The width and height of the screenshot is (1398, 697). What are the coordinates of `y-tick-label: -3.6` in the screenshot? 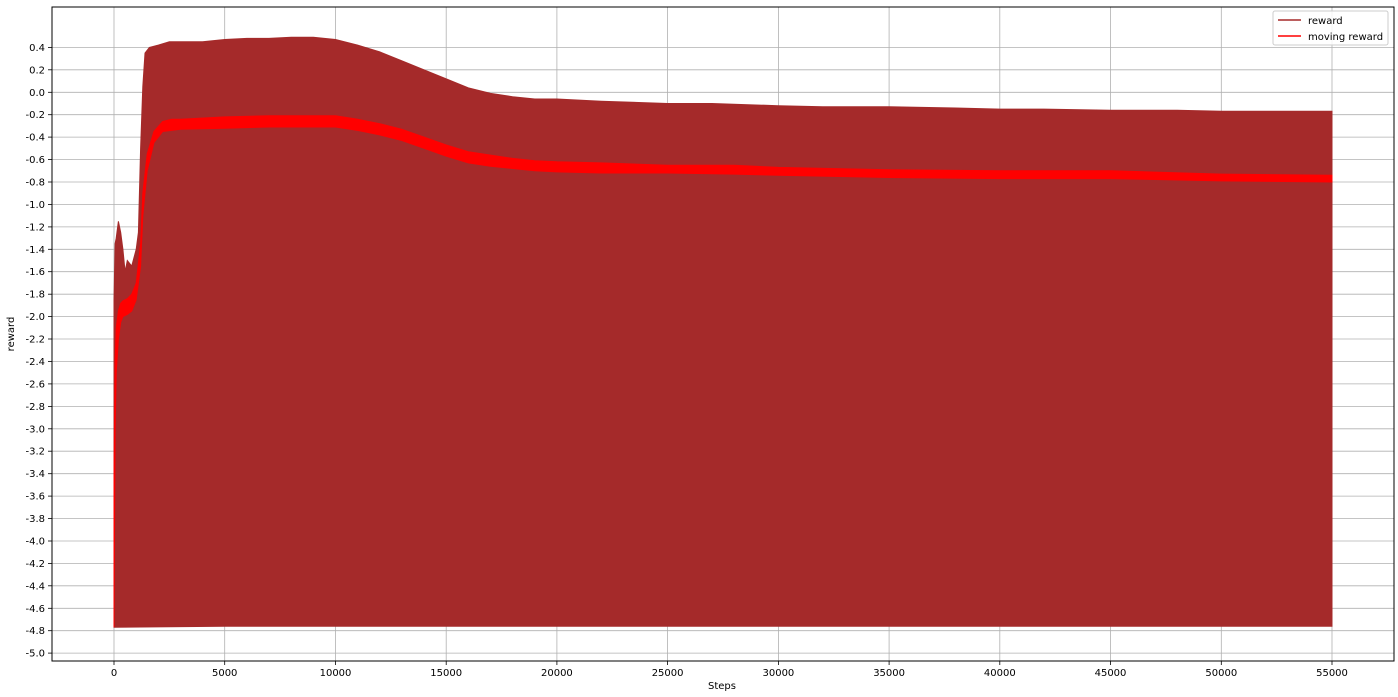 It's located at (35, 497).